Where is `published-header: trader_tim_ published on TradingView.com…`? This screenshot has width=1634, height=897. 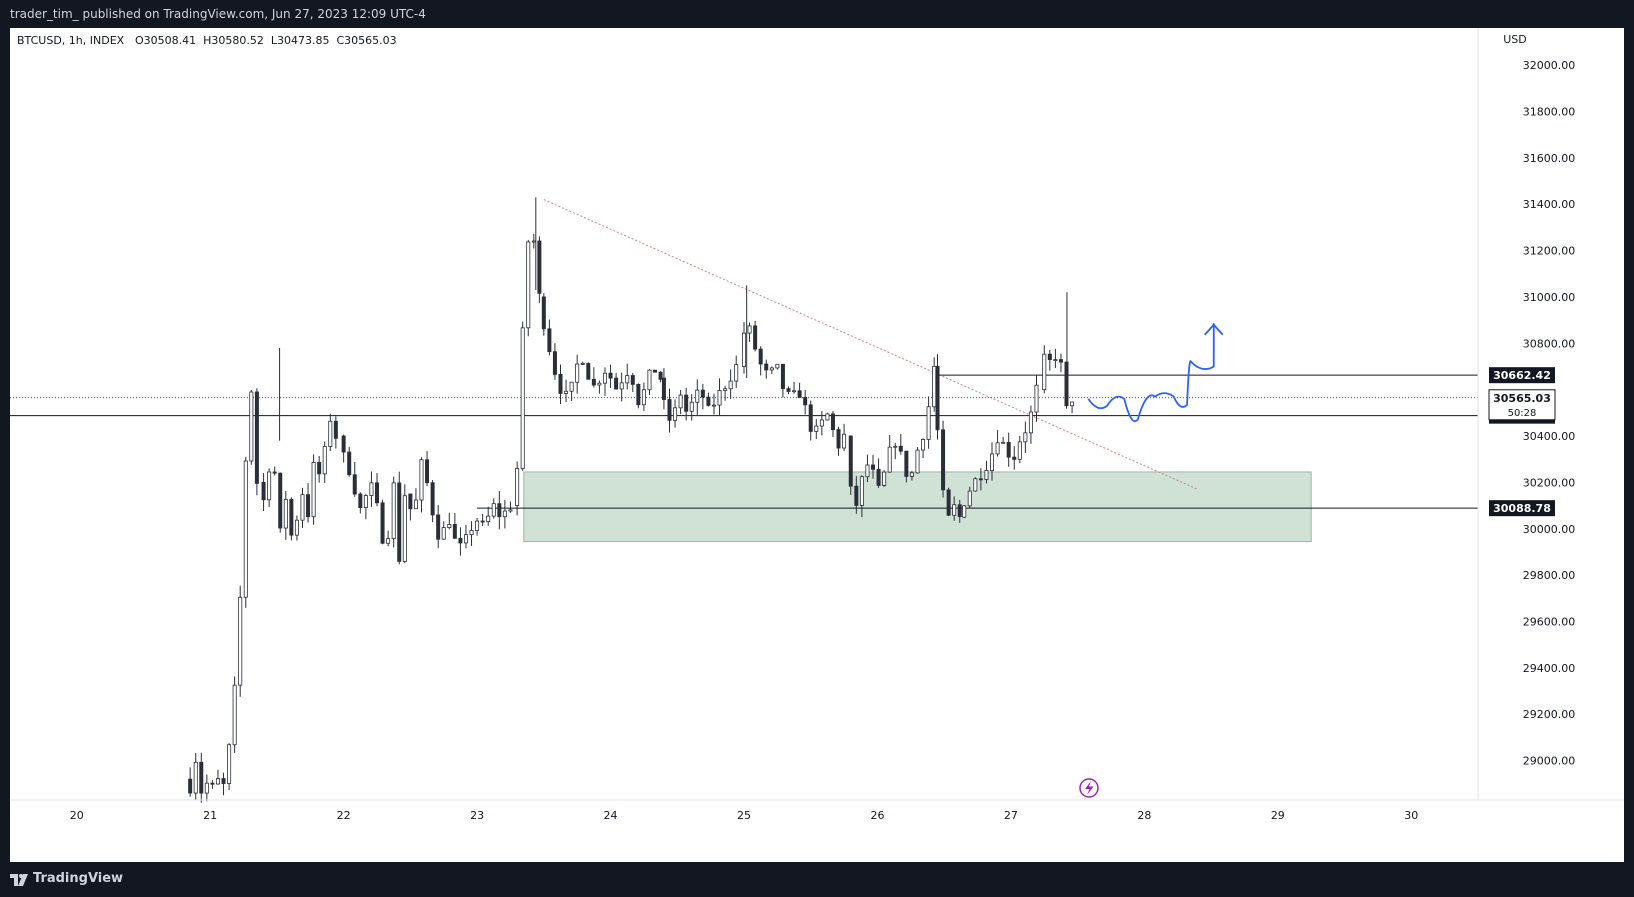 published-header: trader_tim_ published on TradingView.com… is located at coordinates (817, 14).